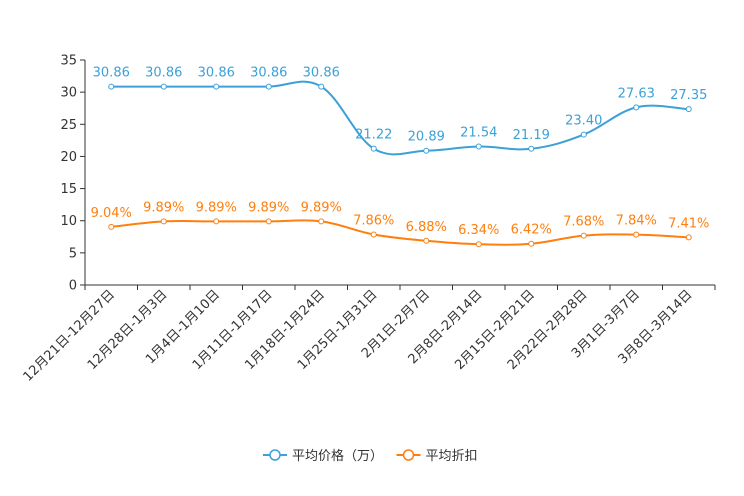 The width and height of the screenshot is (744, 496). I want to click on y-tick-label: 30, so click(68, 93).